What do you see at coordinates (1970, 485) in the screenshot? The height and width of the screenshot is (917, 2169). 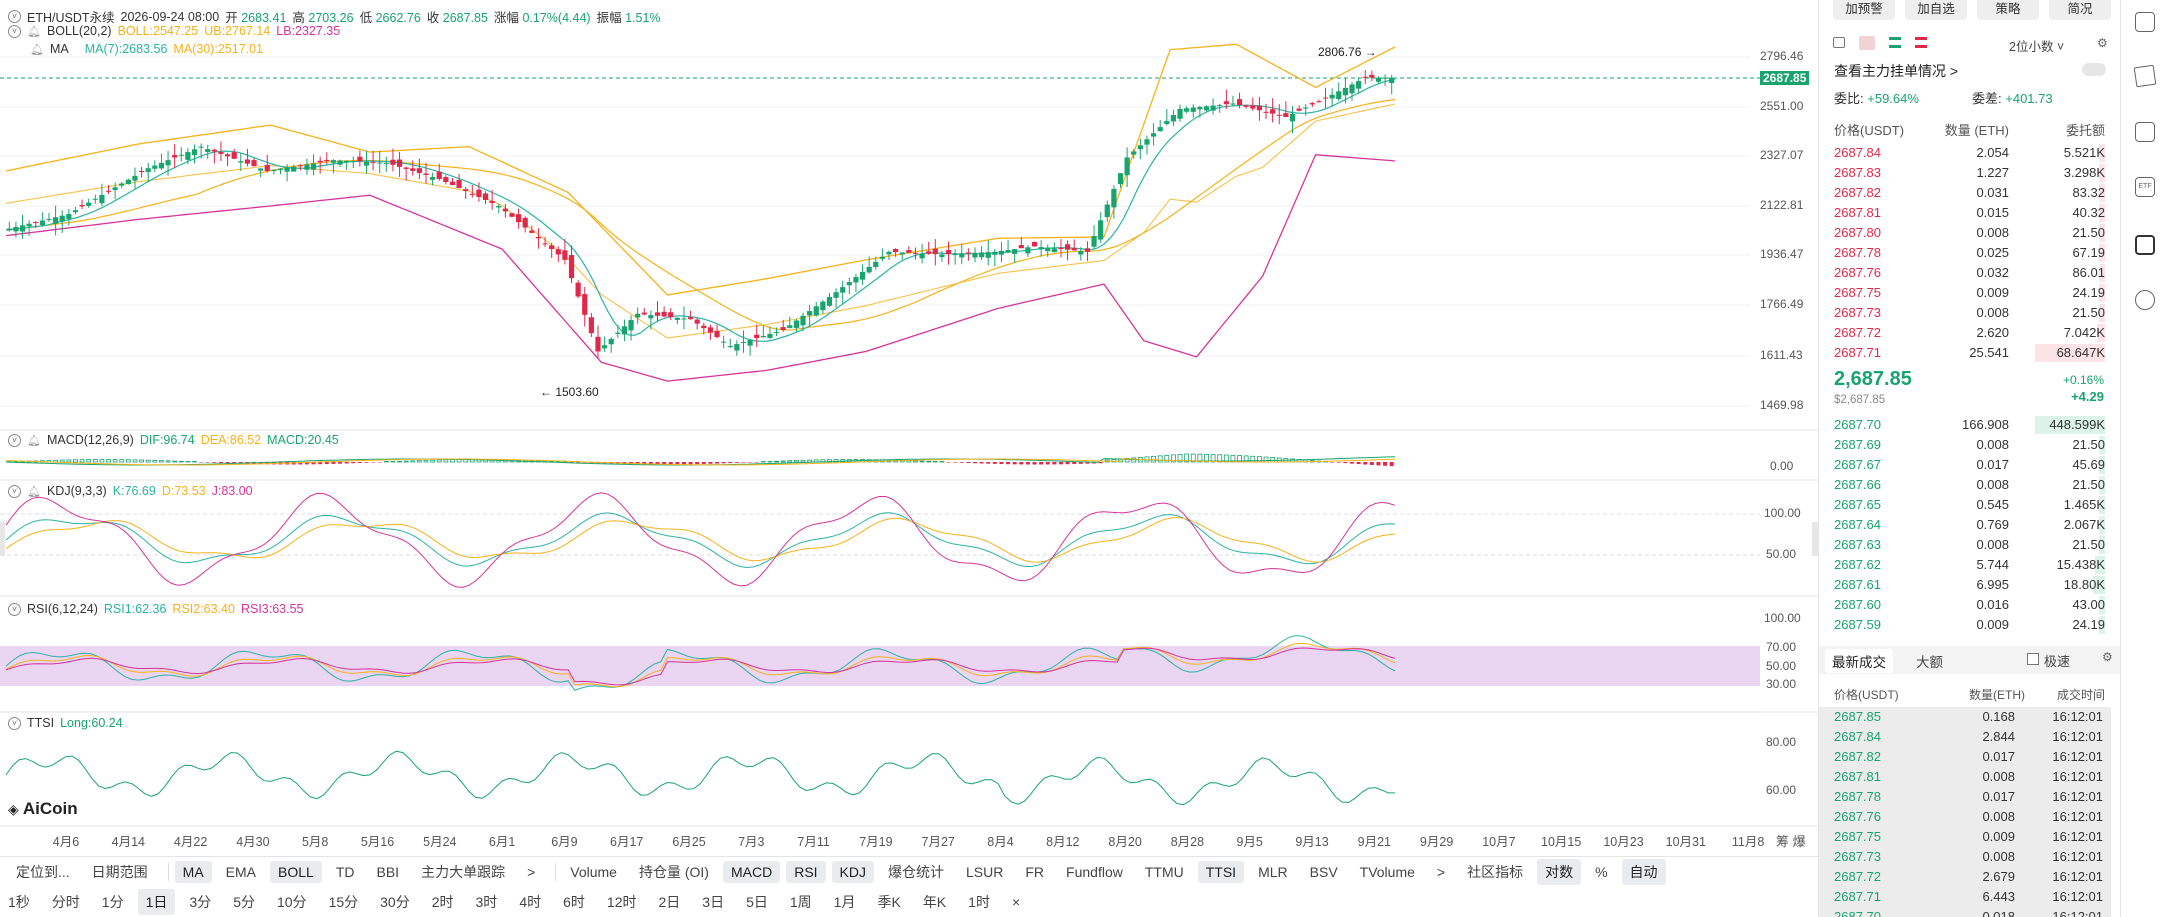 I see `bid-row: 2687.66 0.008 21.50` at bounding box center [1970, 485].